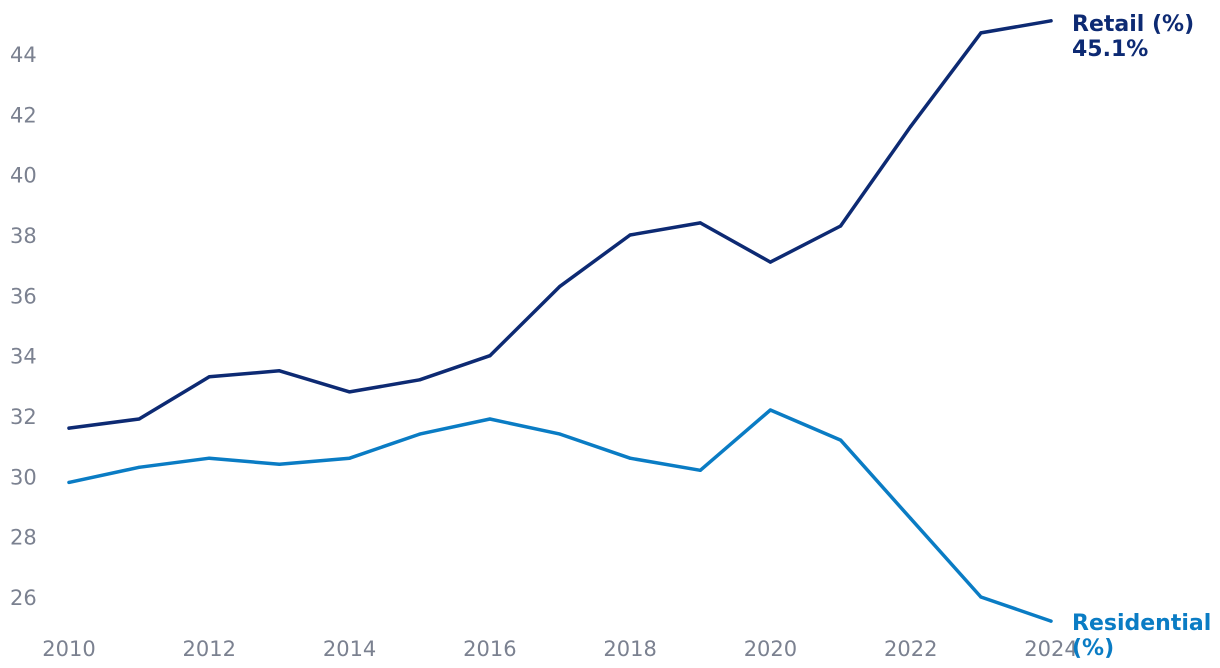 The image size is (1220, 668). What do you see at coordinates (770, 649) in the screenshot?
I see `x-tick-label: 2020` at bounding box center [770, 649].